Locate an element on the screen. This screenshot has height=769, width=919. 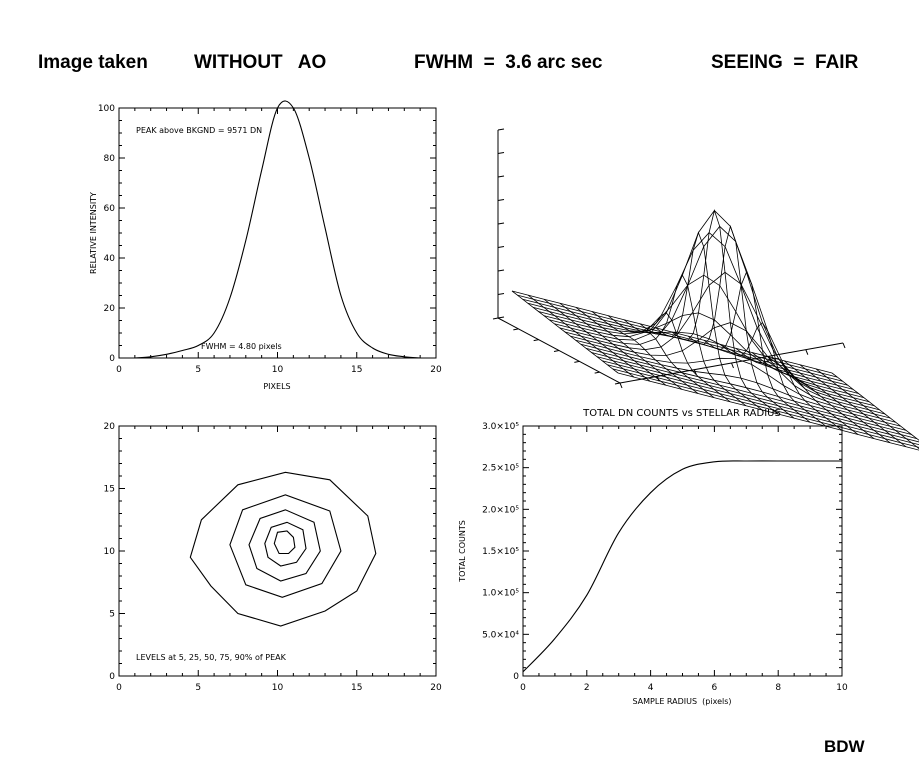
peak-annotation: PEAK above BKGND = 9571 DN is located at coordinates (199, 130).